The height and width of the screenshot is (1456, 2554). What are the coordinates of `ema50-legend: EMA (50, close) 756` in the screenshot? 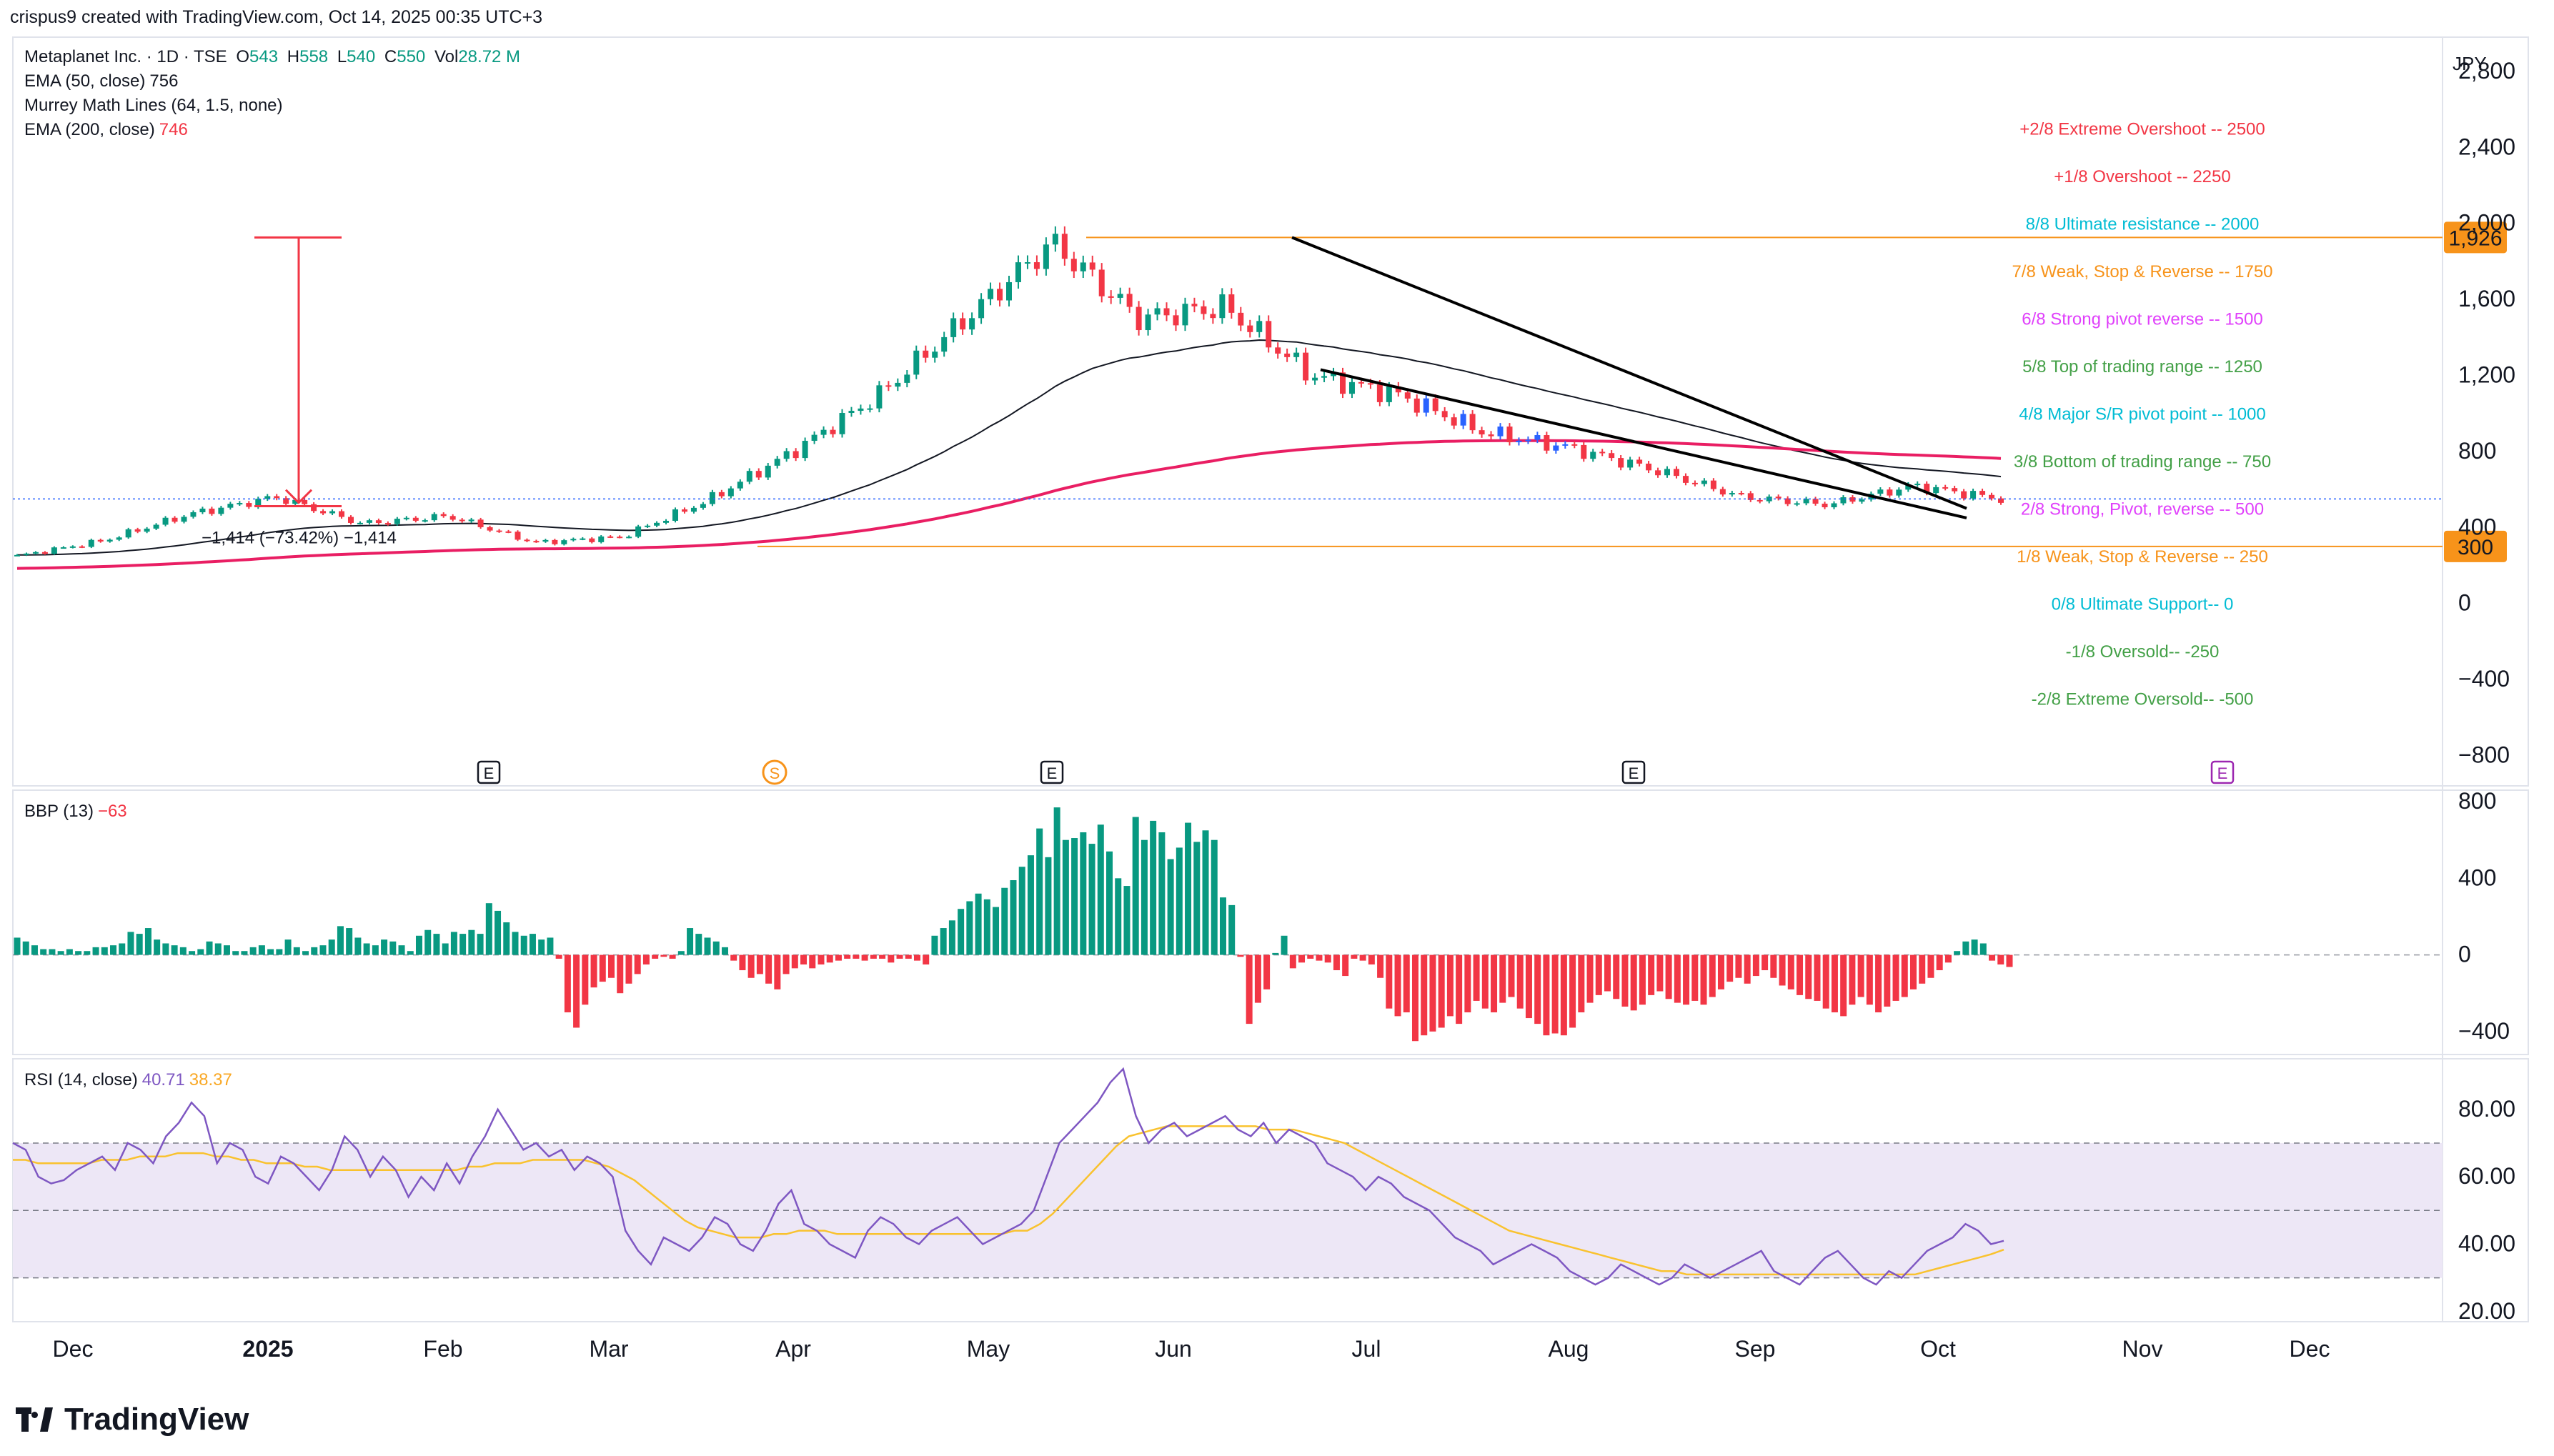 It's located at (101, 81).